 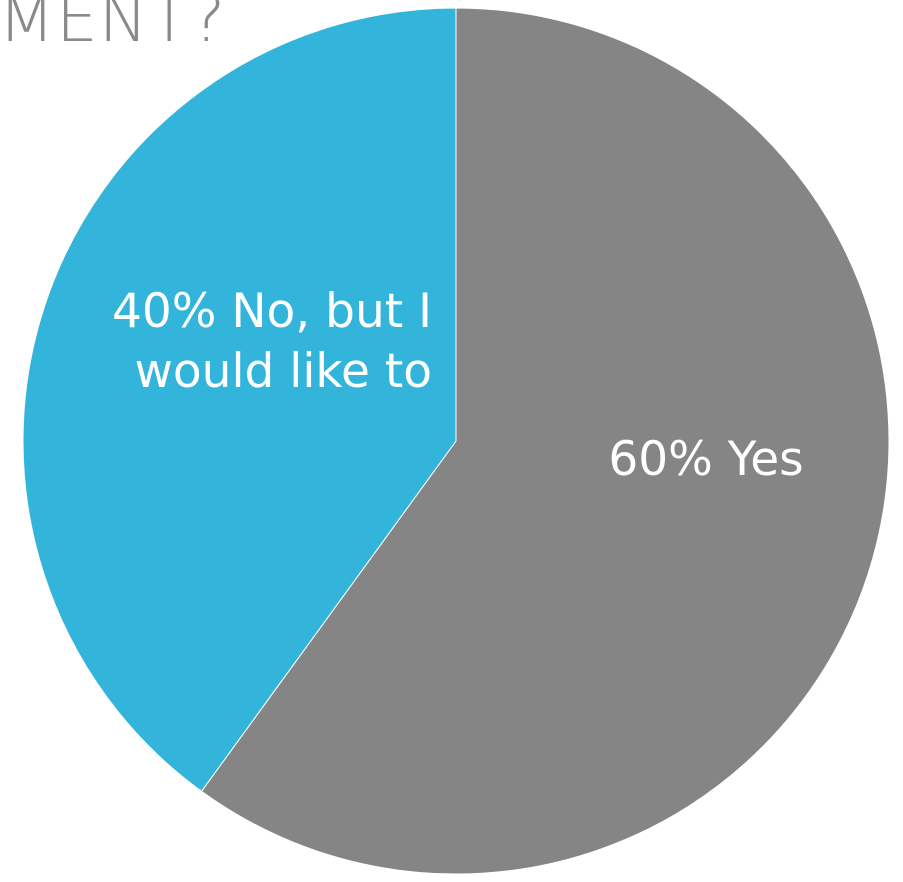 What do you see at coordinates (272, 311) in the screenshot?
I see `slice-label-line: 40% No, but I` at bounding box center [272, 311].